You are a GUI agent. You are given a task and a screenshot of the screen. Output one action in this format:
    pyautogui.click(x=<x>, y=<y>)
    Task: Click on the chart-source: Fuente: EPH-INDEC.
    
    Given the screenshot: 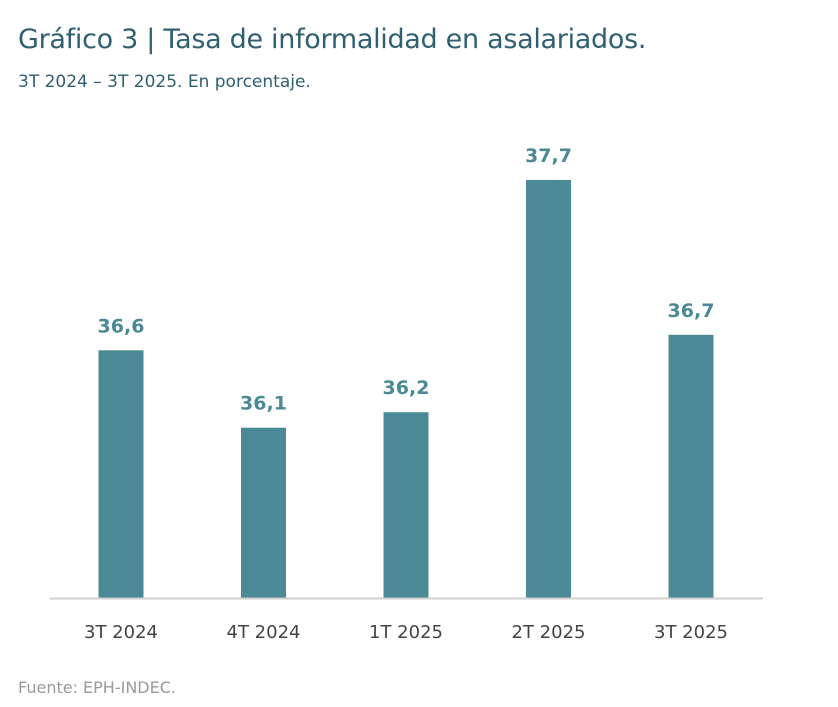 What is the action you would take?
    pyautogui.click(x=97, y=687)
    